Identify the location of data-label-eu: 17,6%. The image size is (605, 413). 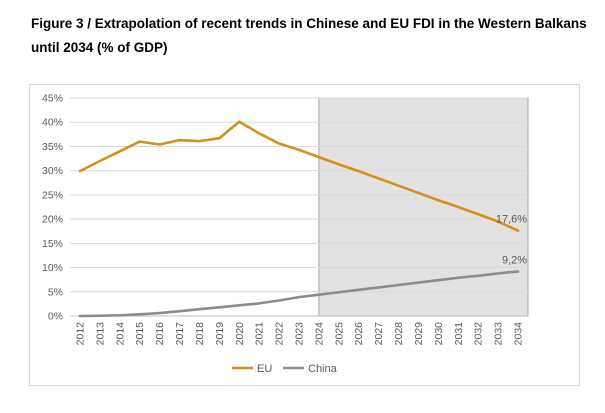
(511, 220).